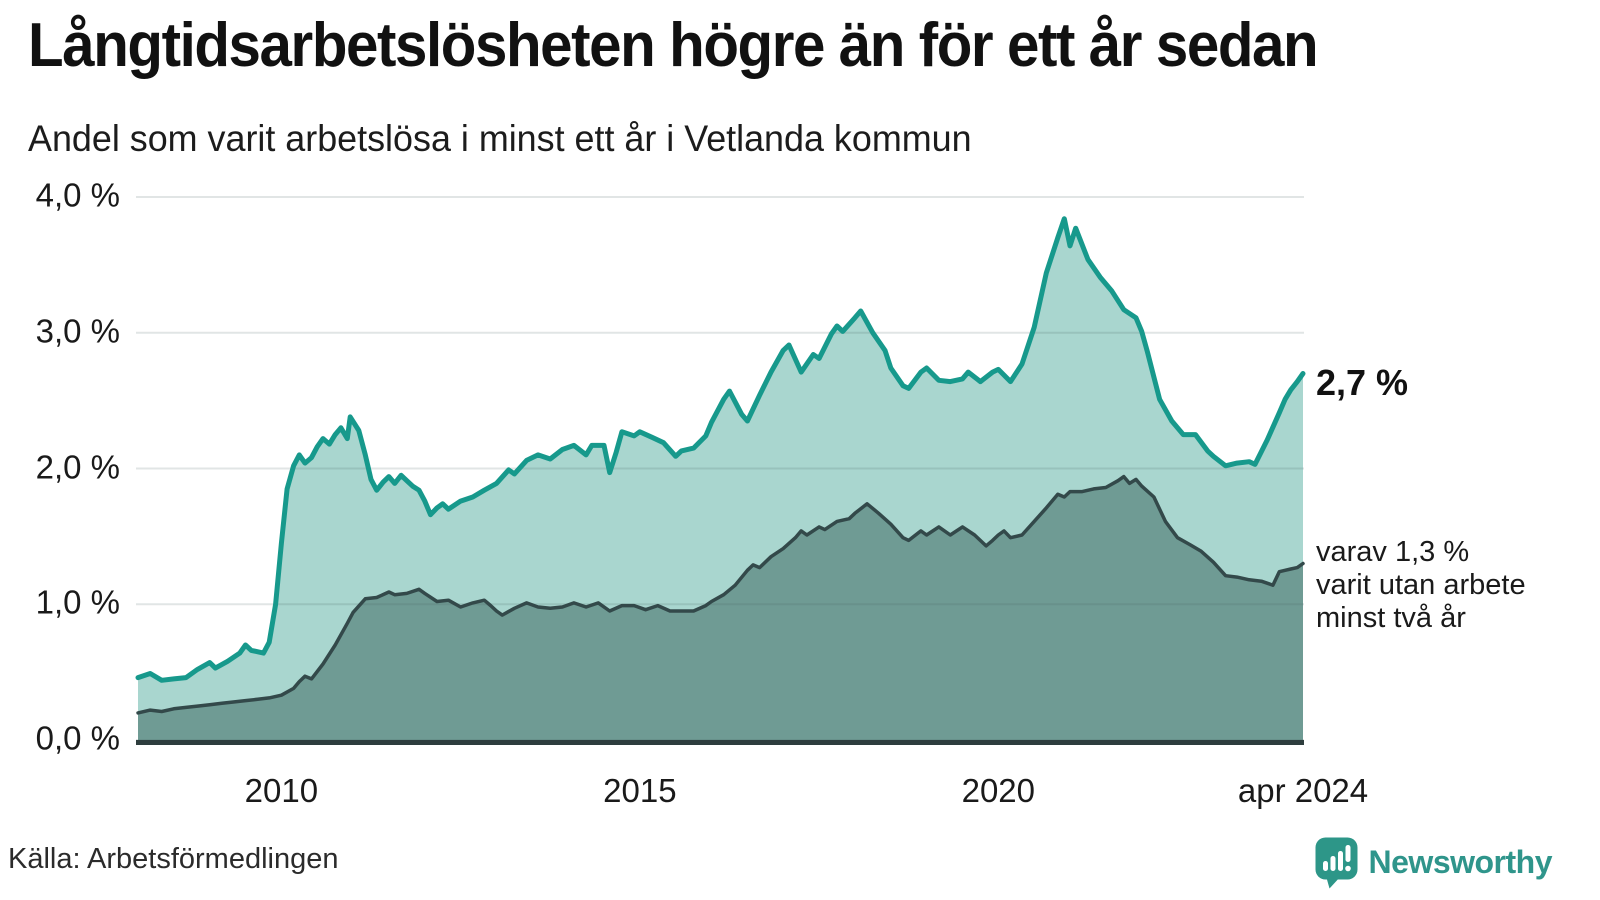  What do you see at coordinates (281, 790) in the screenshot?
I see `x-tick-label-2010: 2010` at bounding box center [281, 790].